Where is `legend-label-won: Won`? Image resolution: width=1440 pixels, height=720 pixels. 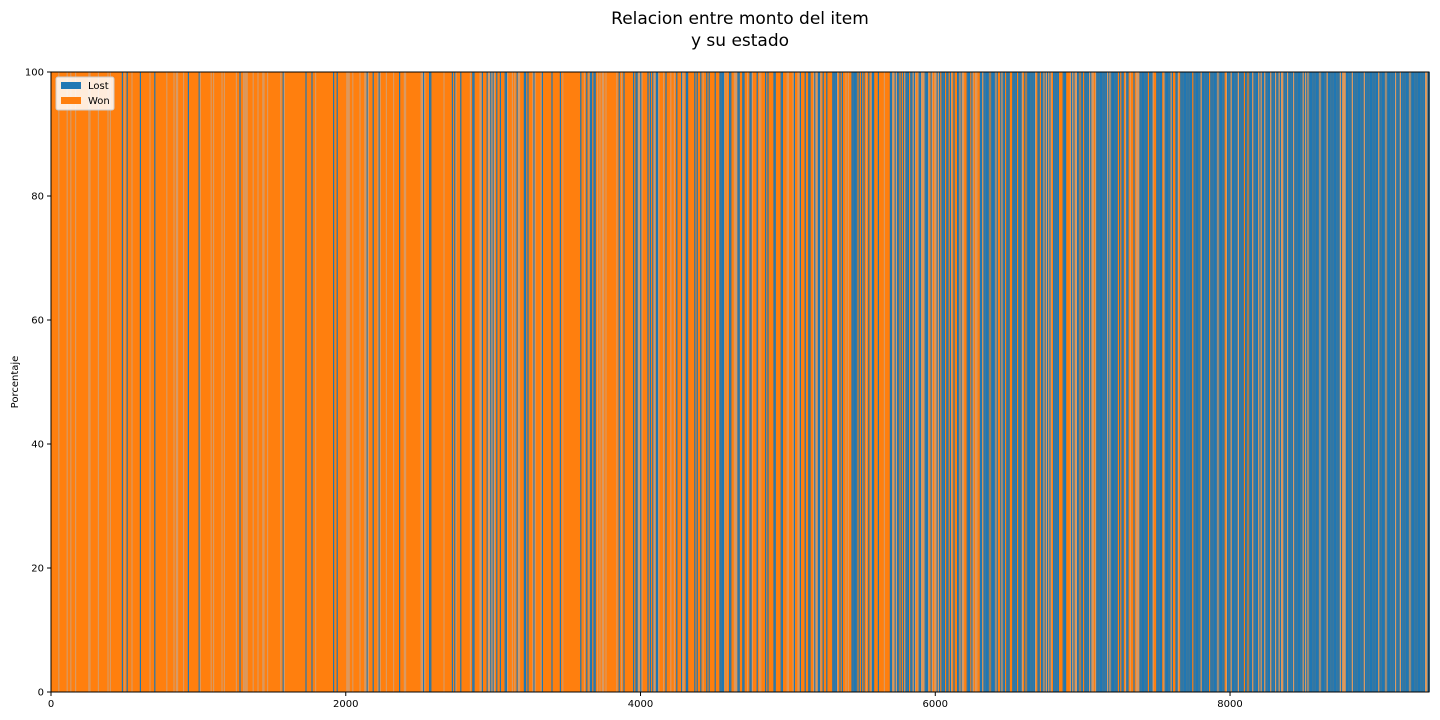
legend-label-won: Won is located at coordinates (99, 101).